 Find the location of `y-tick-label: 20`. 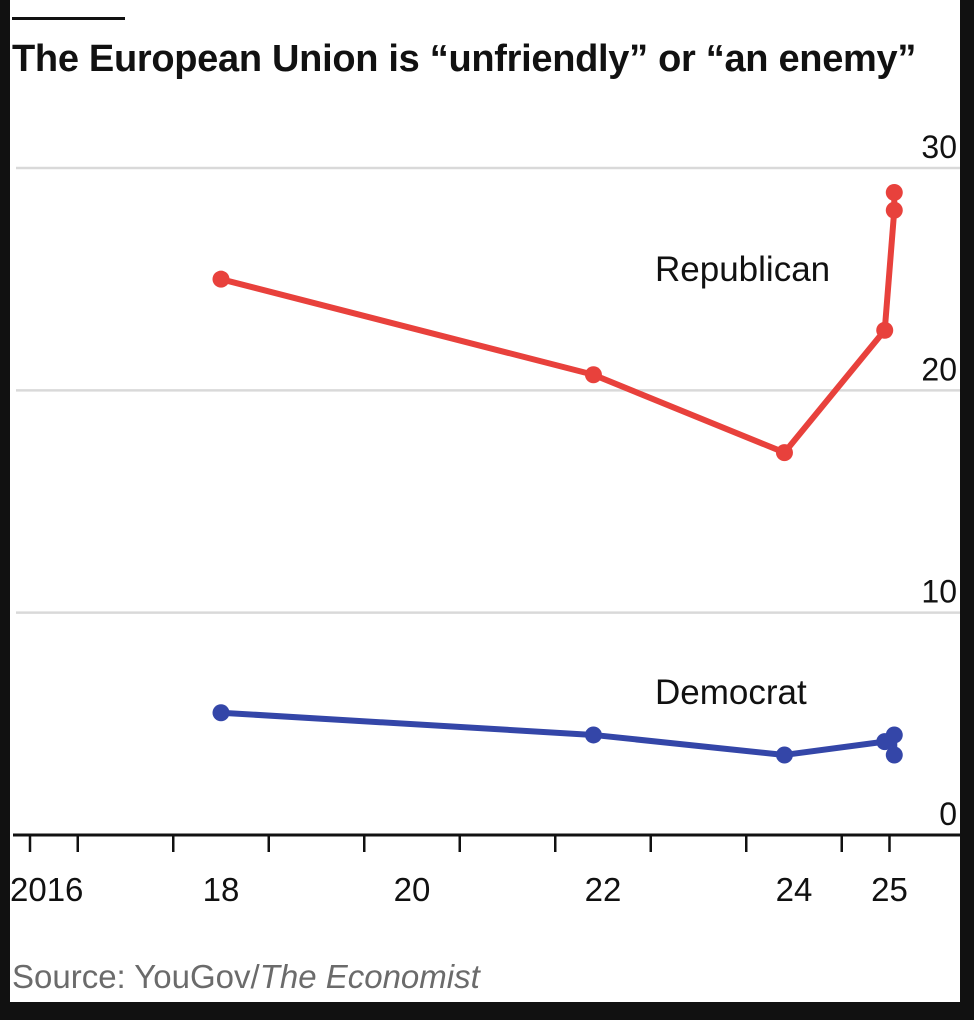

y-tick-label: 20 is located at coordinates (939, 369).